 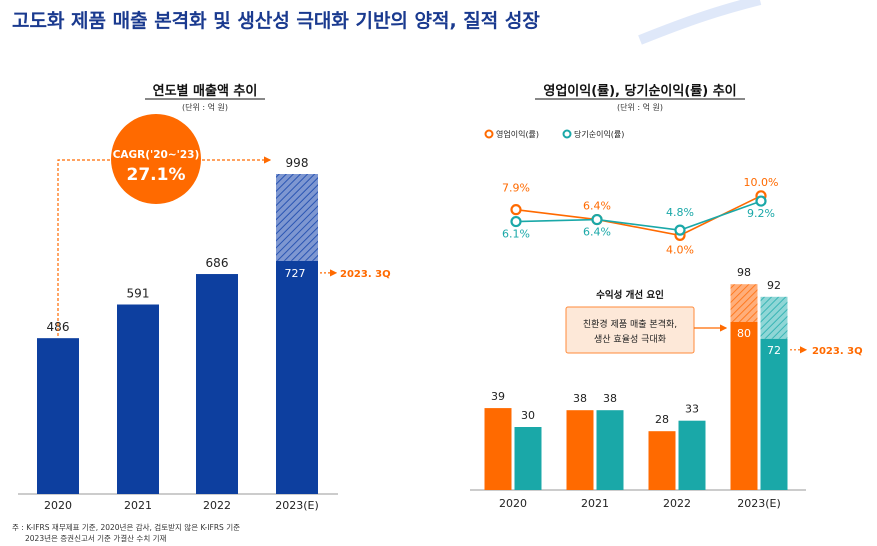 What do you see at coordinates (516, 188) in the screenshot?
I see `line-data-label: 7.9%` at bounding box center [516, 188].